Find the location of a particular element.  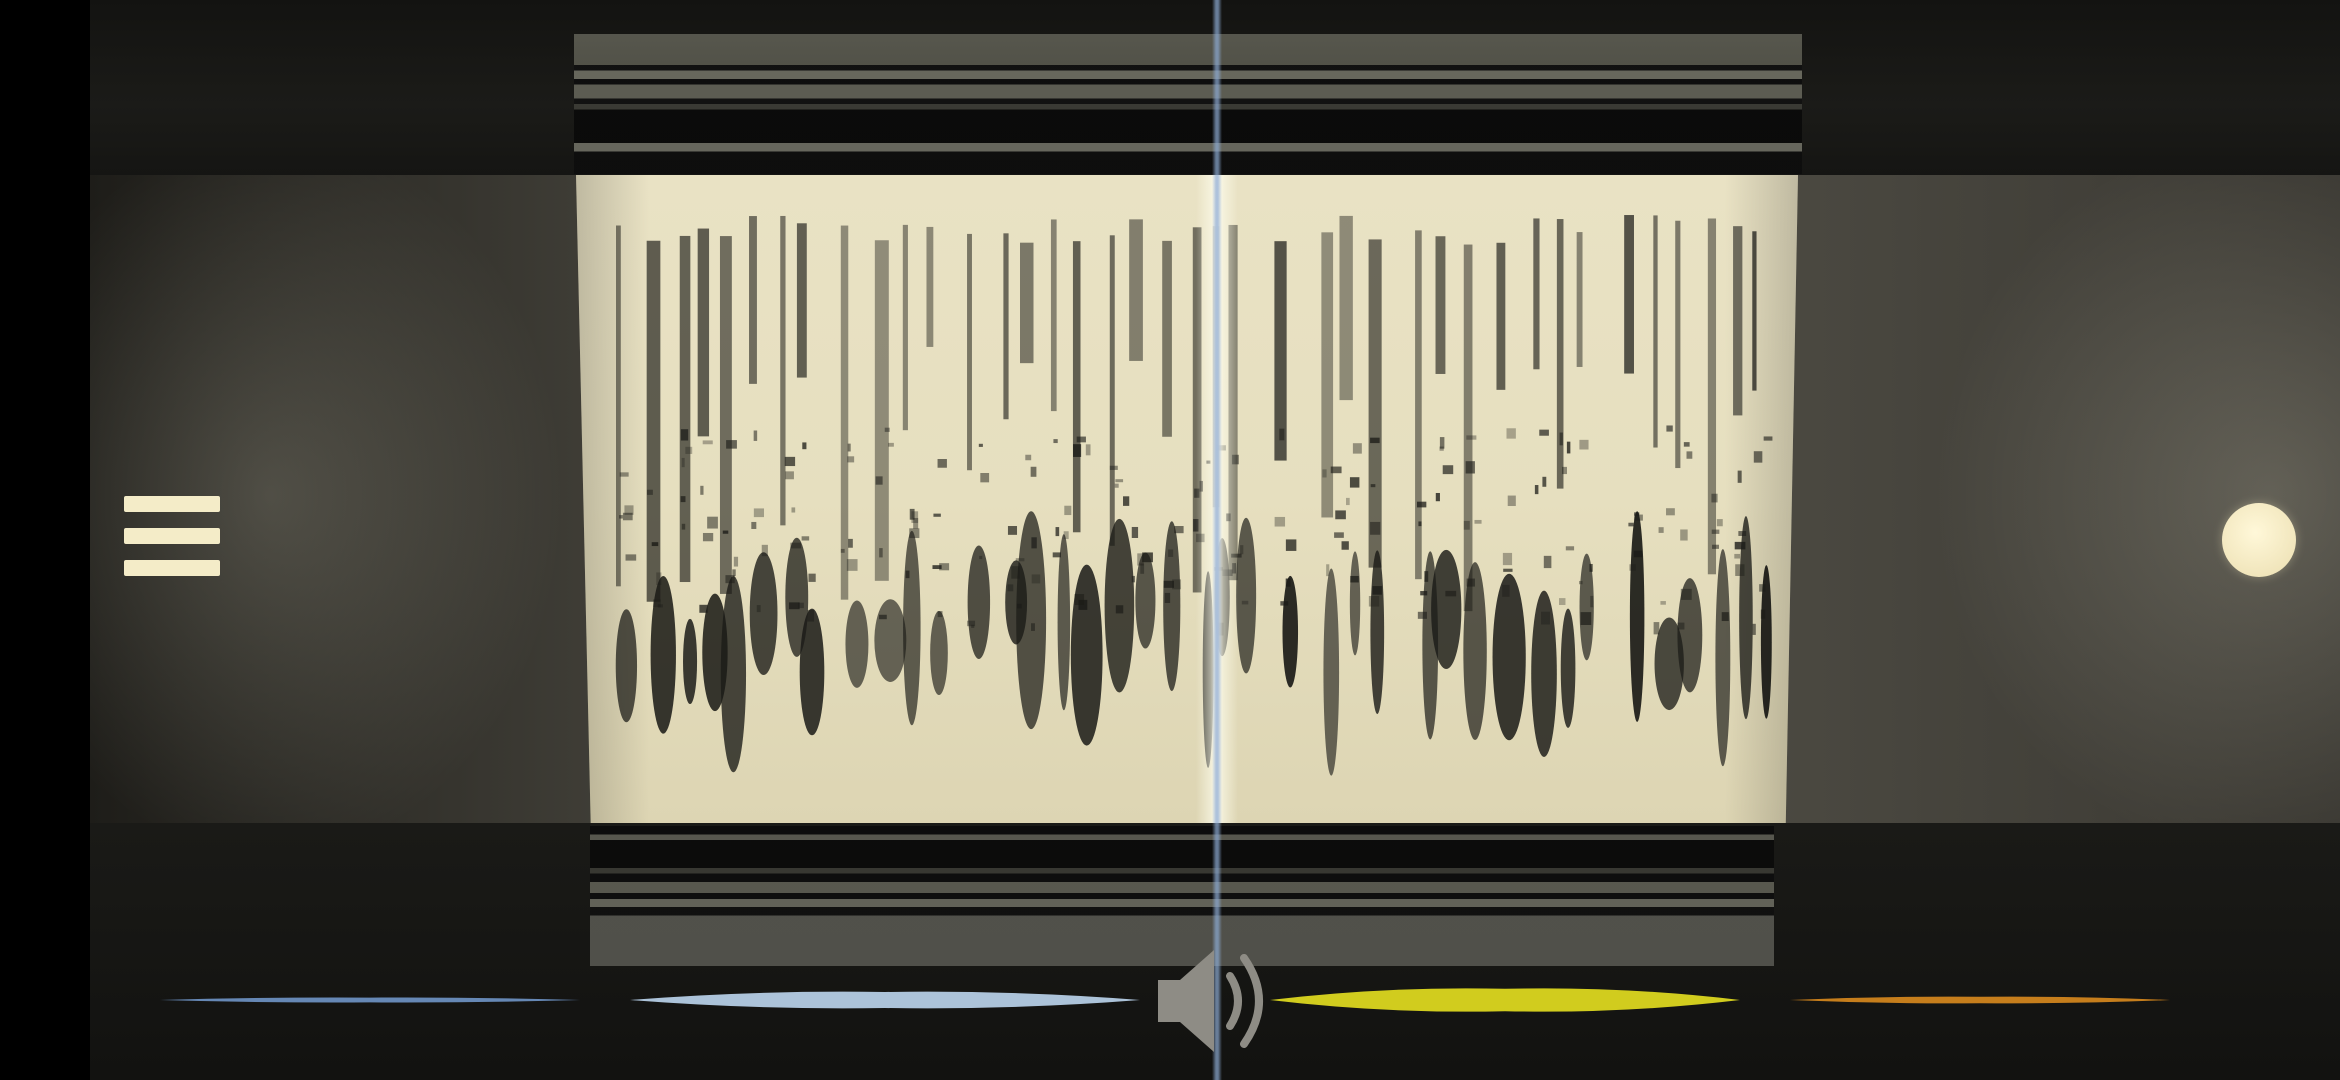

waveform-overview is located at coordinates (1165, 1000).